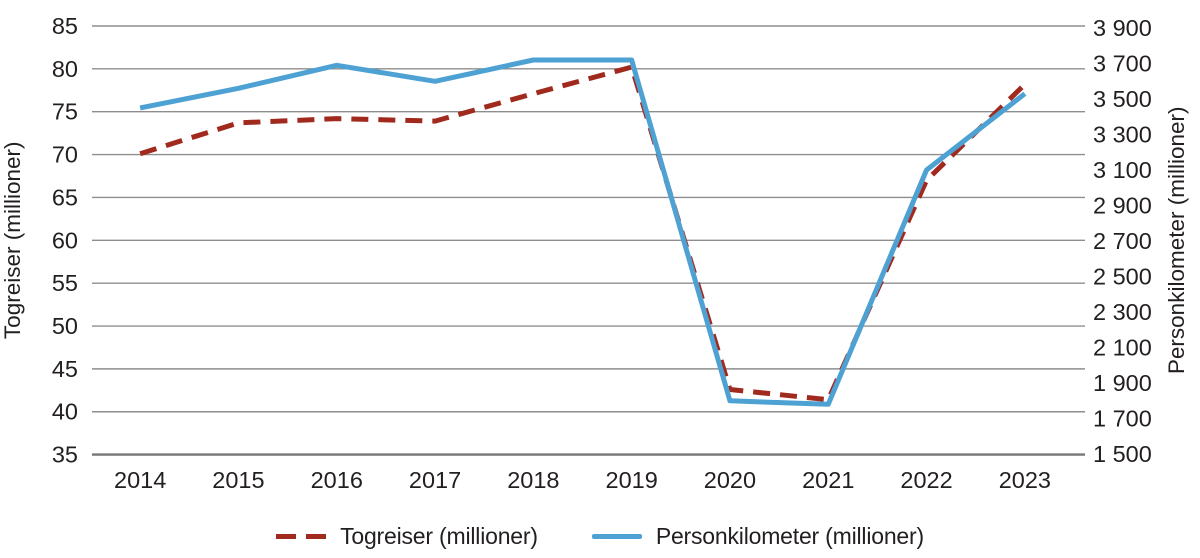  I want to click on left-axis-tick-label: 65, so click(65, 197).